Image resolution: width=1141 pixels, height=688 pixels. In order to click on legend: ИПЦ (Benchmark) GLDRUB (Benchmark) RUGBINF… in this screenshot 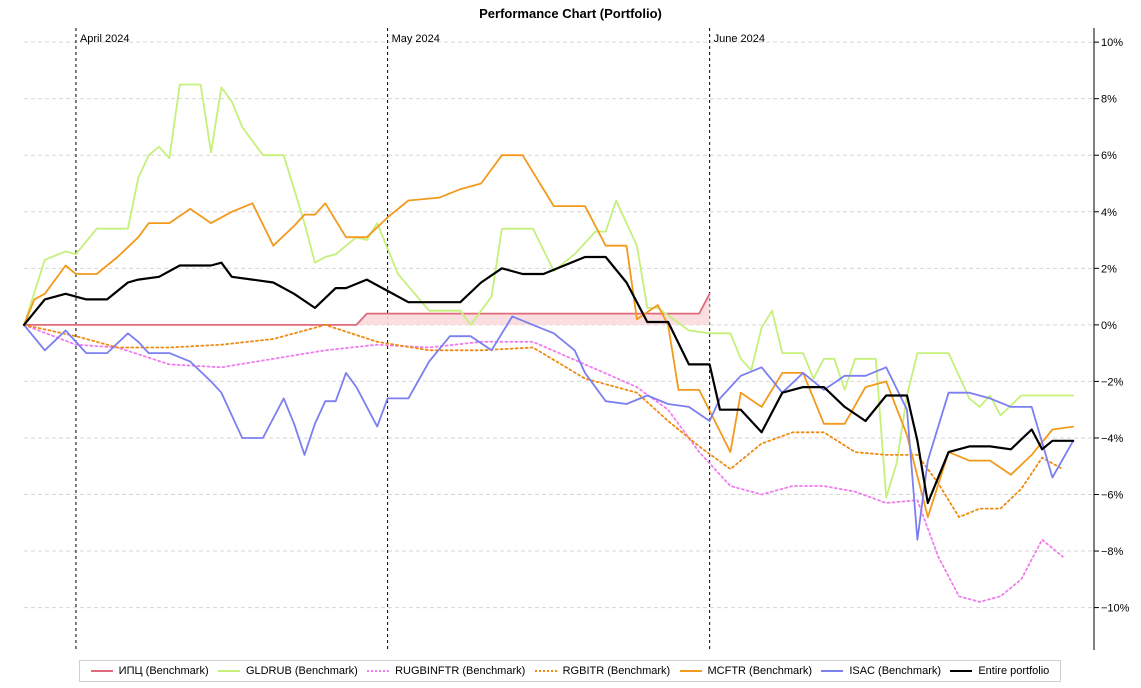, I will do `click(570, 671)`.